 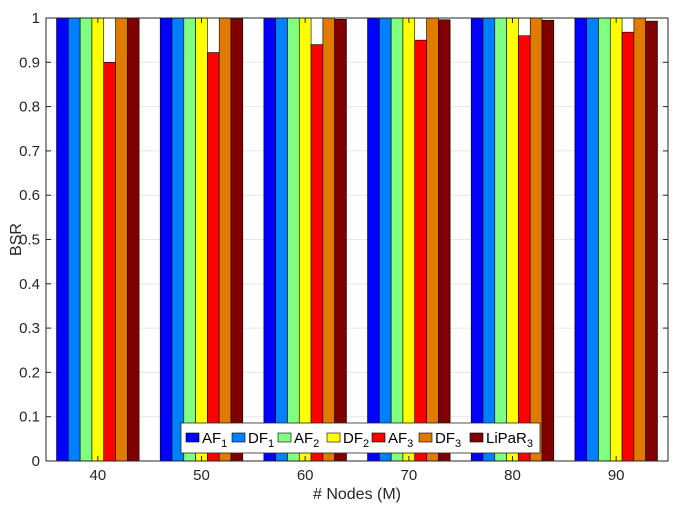 What do you see at coordinates (509, 440) in the screenshot?
I see `legend-entry: LiPaR3` at bounding box center [509, 440].